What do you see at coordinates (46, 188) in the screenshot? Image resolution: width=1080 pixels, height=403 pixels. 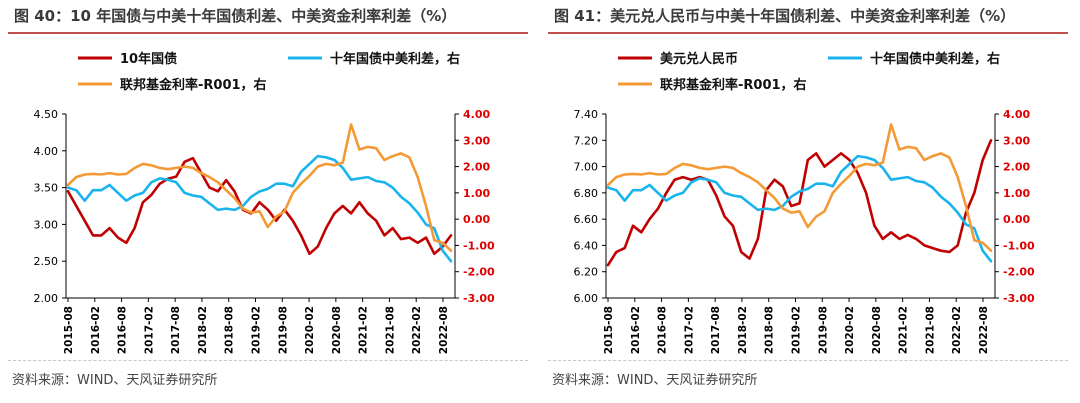 I see `left-axis-tick-label: 3.50` at bounding box center [46, 188].